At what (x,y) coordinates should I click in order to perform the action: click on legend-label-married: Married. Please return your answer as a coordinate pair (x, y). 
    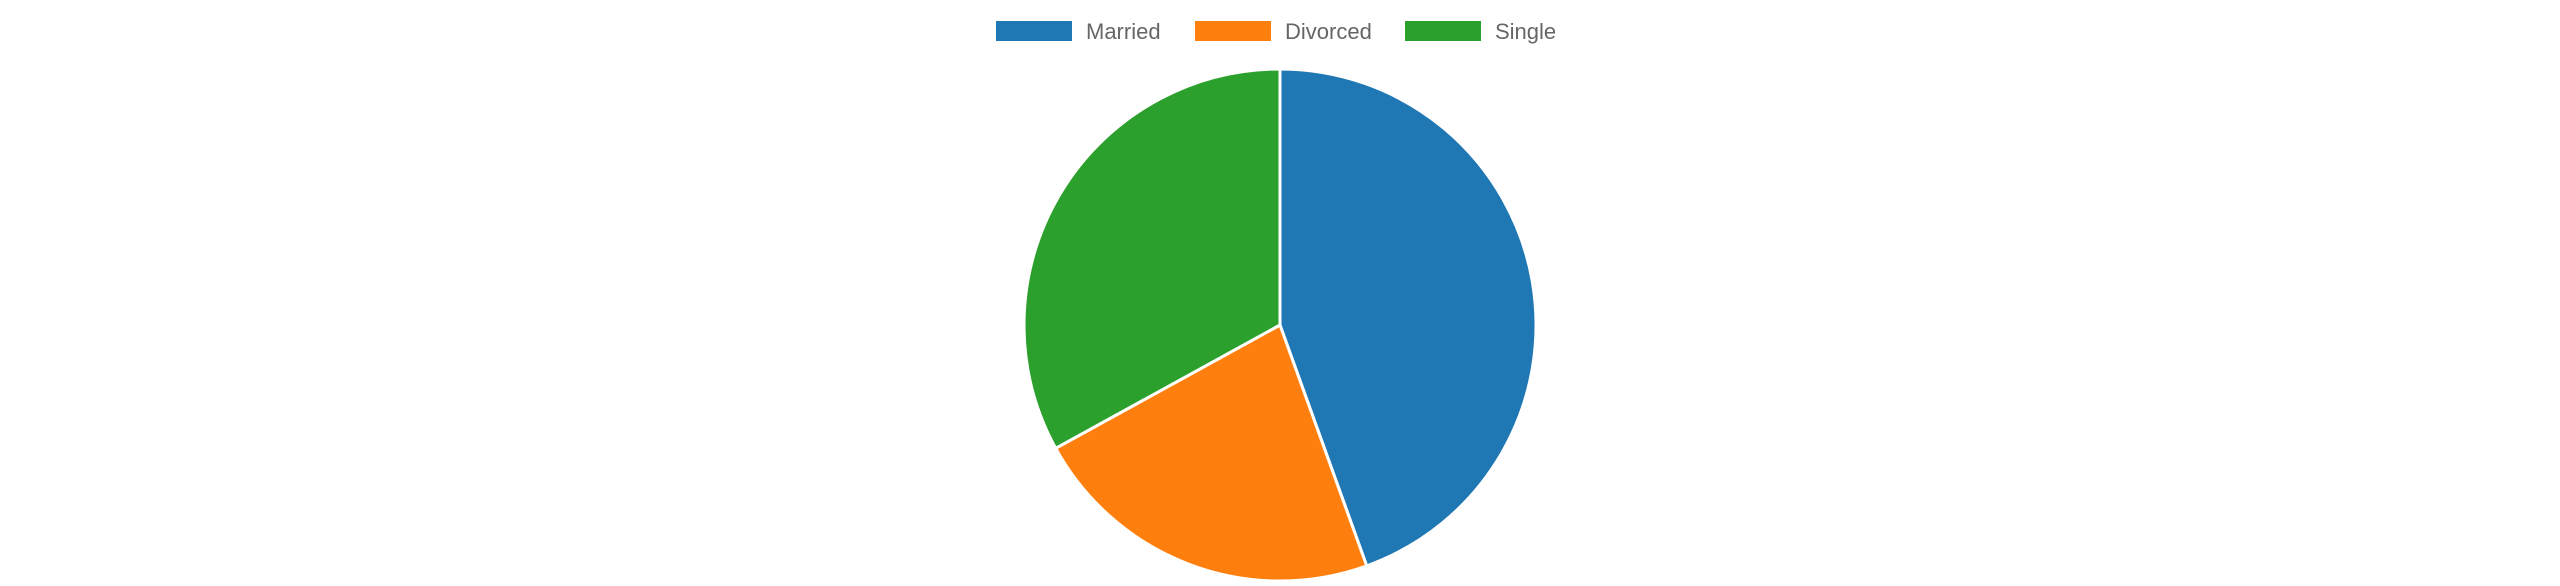
    Looking at the image, I should click on (1123, 31).